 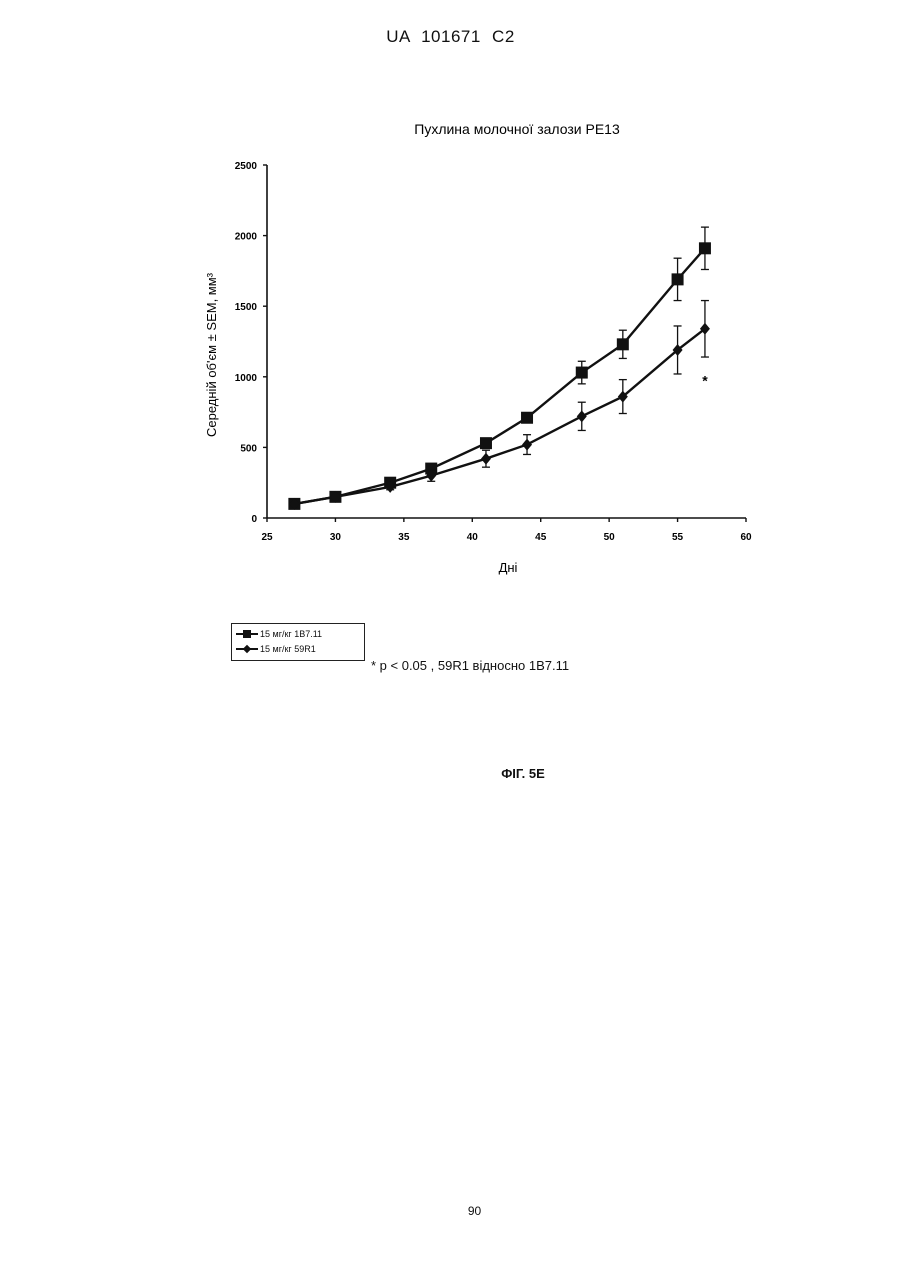 I want to click on page-number: 90, so click(x=450, y=1211).